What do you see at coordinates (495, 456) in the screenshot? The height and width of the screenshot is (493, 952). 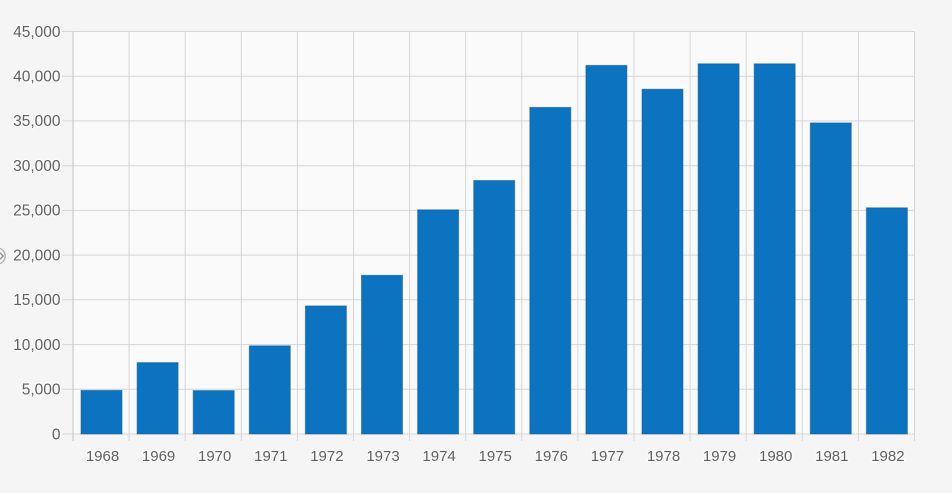 I see `svg-text: 1975` at bounding box center [495, 456].